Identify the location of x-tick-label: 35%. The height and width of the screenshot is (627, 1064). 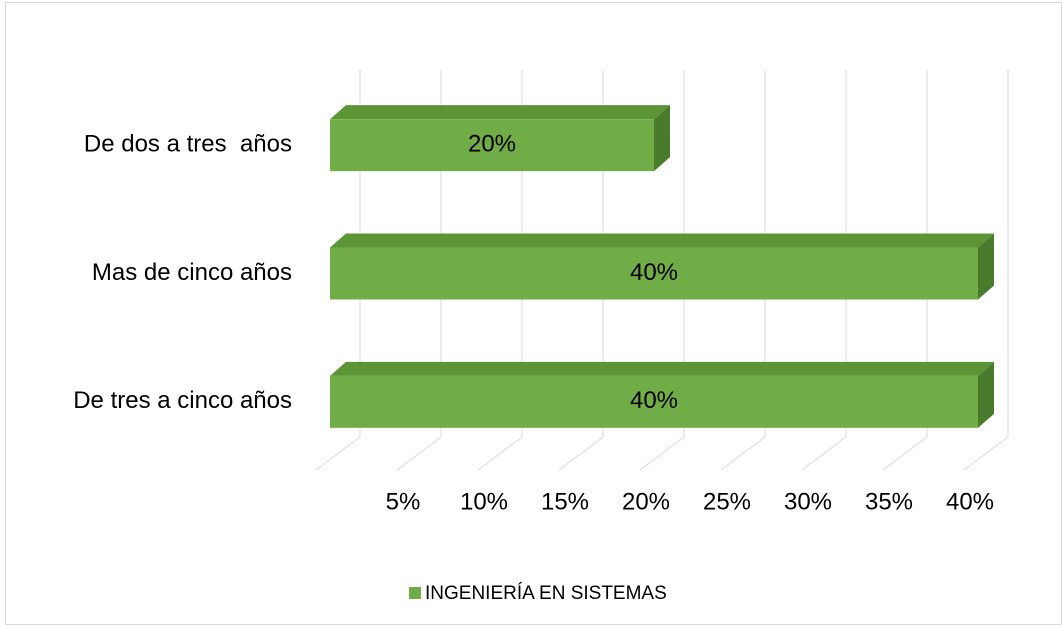
(889, 501).